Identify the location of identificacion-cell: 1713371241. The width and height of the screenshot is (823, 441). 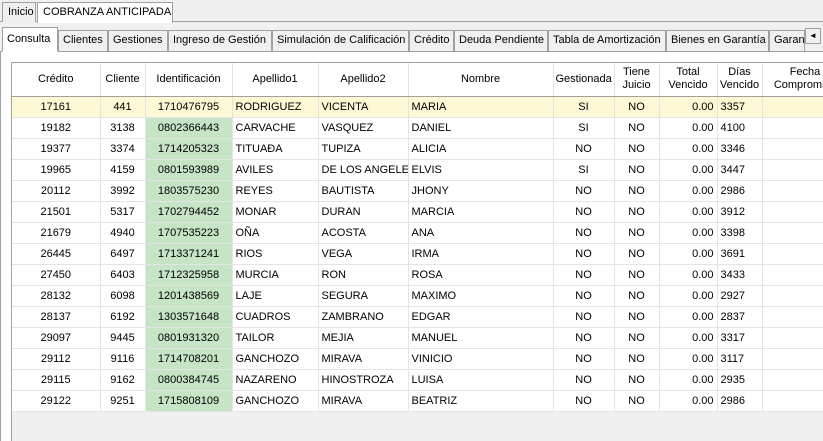
(189, 254).